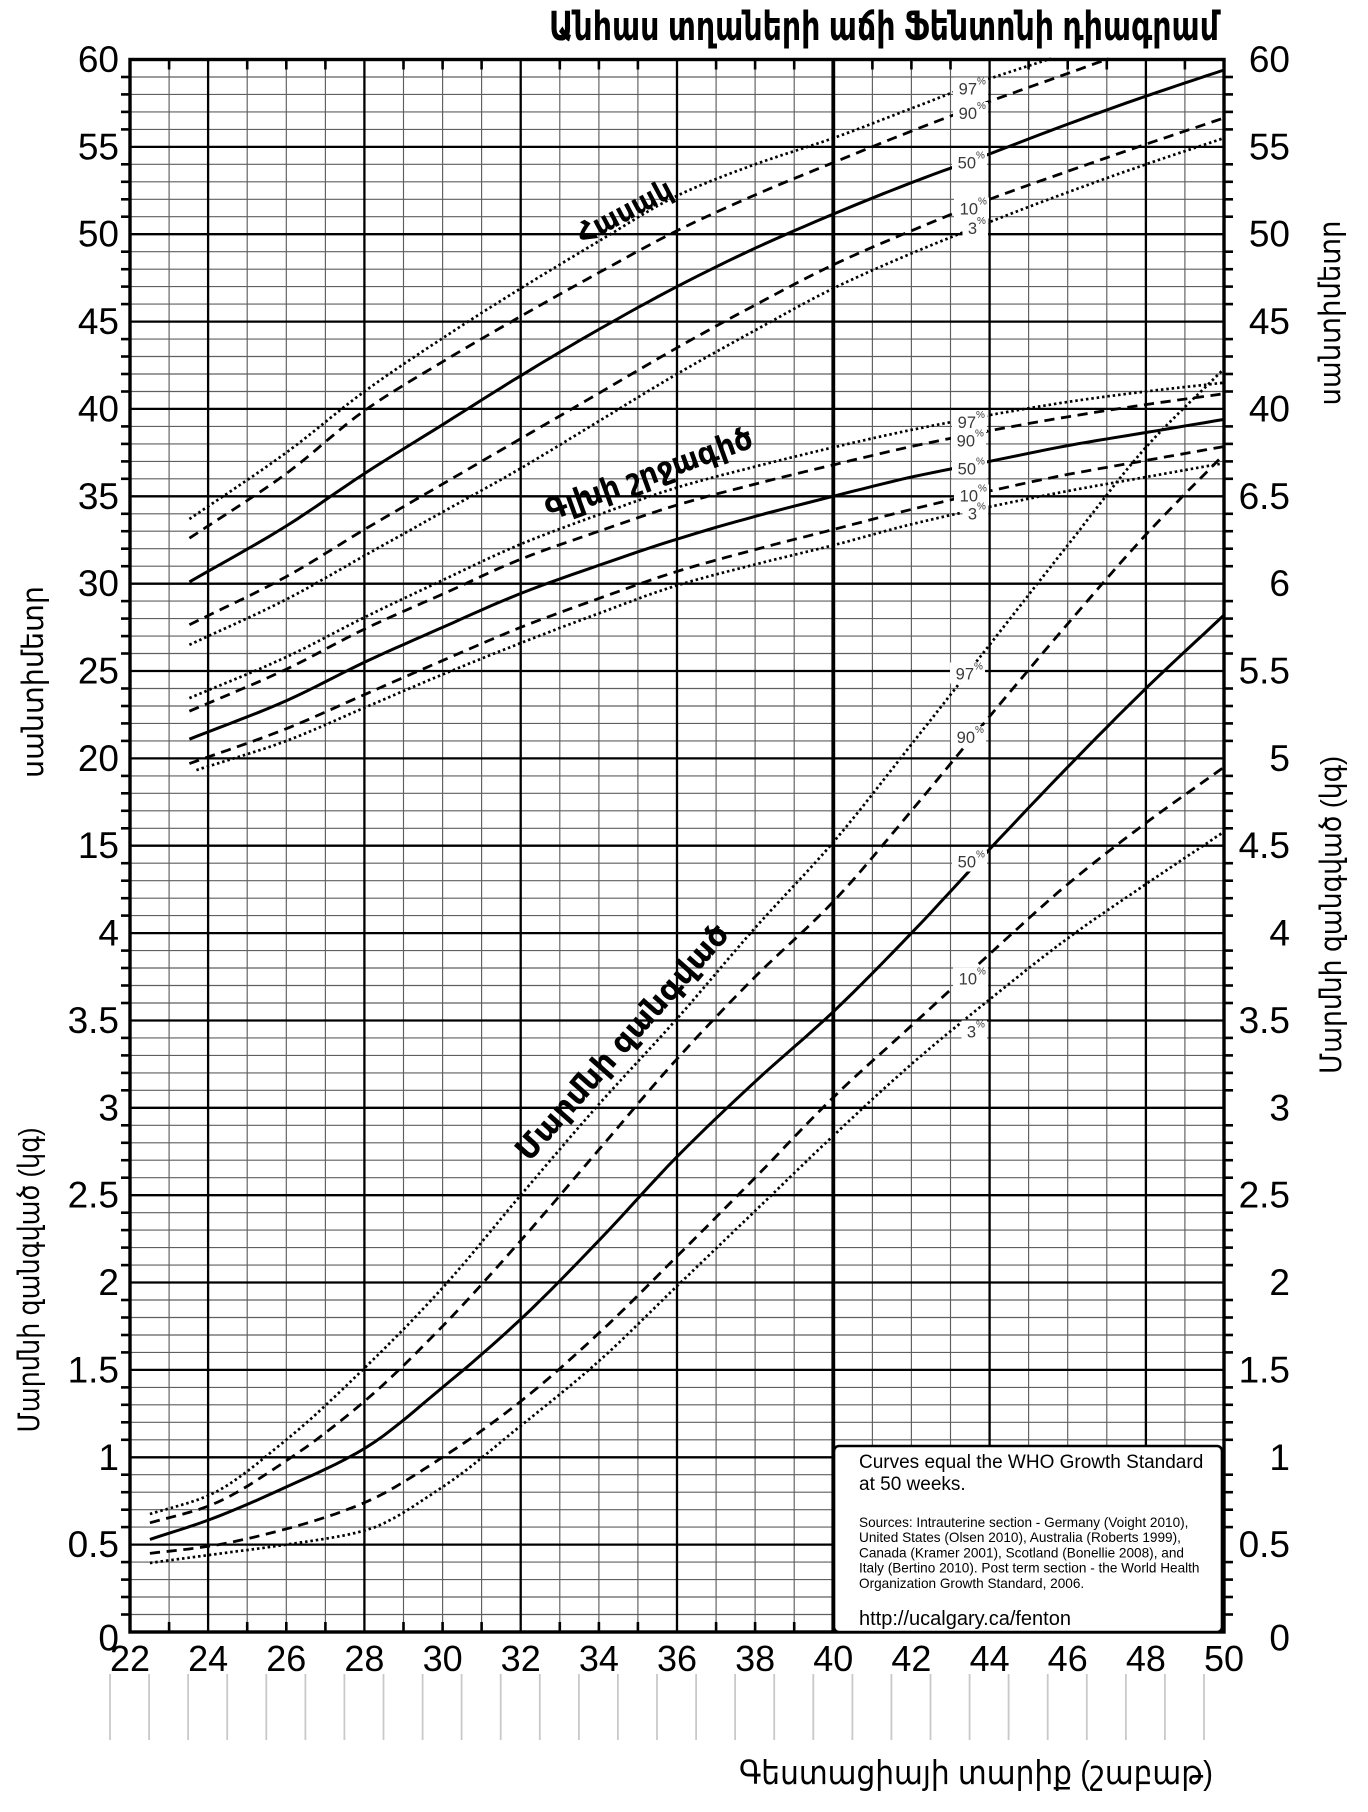  Describe the element at coordinates (1264, 845) in the screenshot. I see `svg-text: 4.5` at that location.